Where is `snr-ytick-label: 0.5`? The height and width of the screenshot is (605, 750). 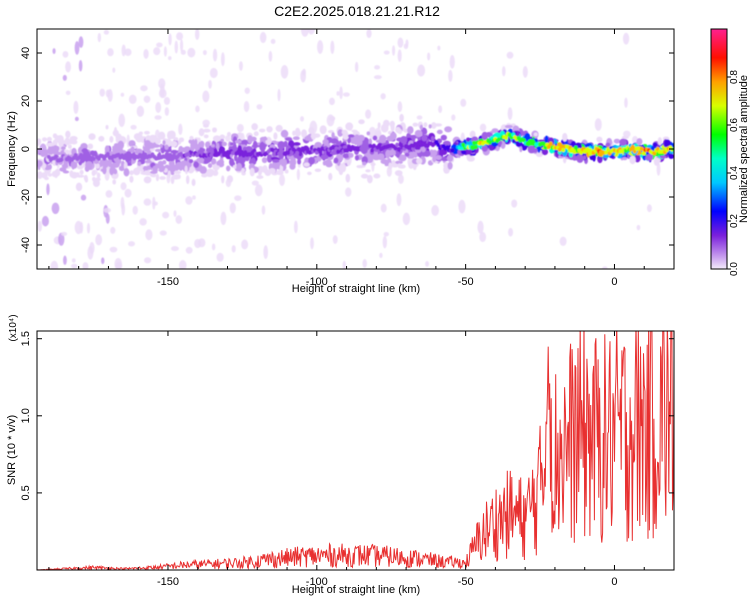 snr-ytick-label: 0.5 is located at coordinates (26, 492).